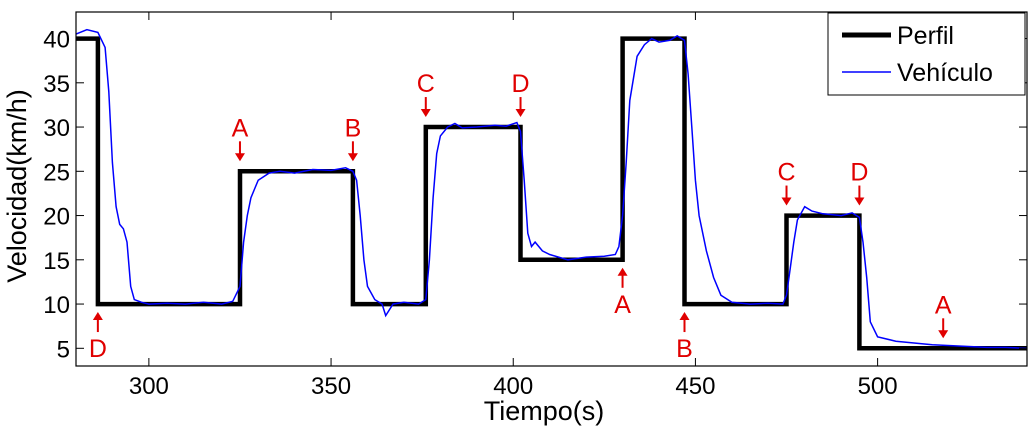 Image resolution: width=1028 pixels, height=434 pixels. What do you see at coordinates (56, 40) in the screenshot?
I see `y-tick-label: 40` at bounding box center [56, 40].